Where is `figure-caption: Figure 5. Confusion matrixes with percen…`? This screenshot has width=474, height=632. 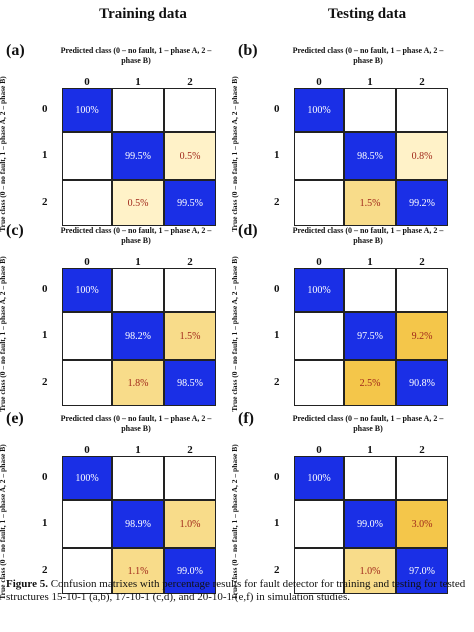 figure-caption: Figure 5. Confusion matrixes with percen… is located at coordinates (240, 591).